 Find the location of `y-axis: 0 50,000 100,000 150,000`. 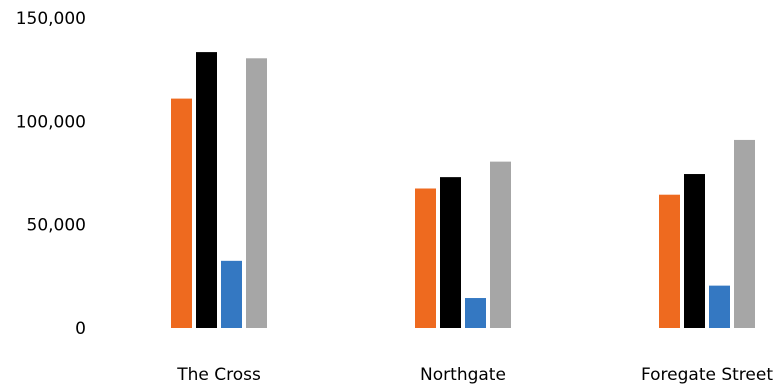

y-axis: 0 50,000 100,000 150,000 is located at coordinates (51, 174).